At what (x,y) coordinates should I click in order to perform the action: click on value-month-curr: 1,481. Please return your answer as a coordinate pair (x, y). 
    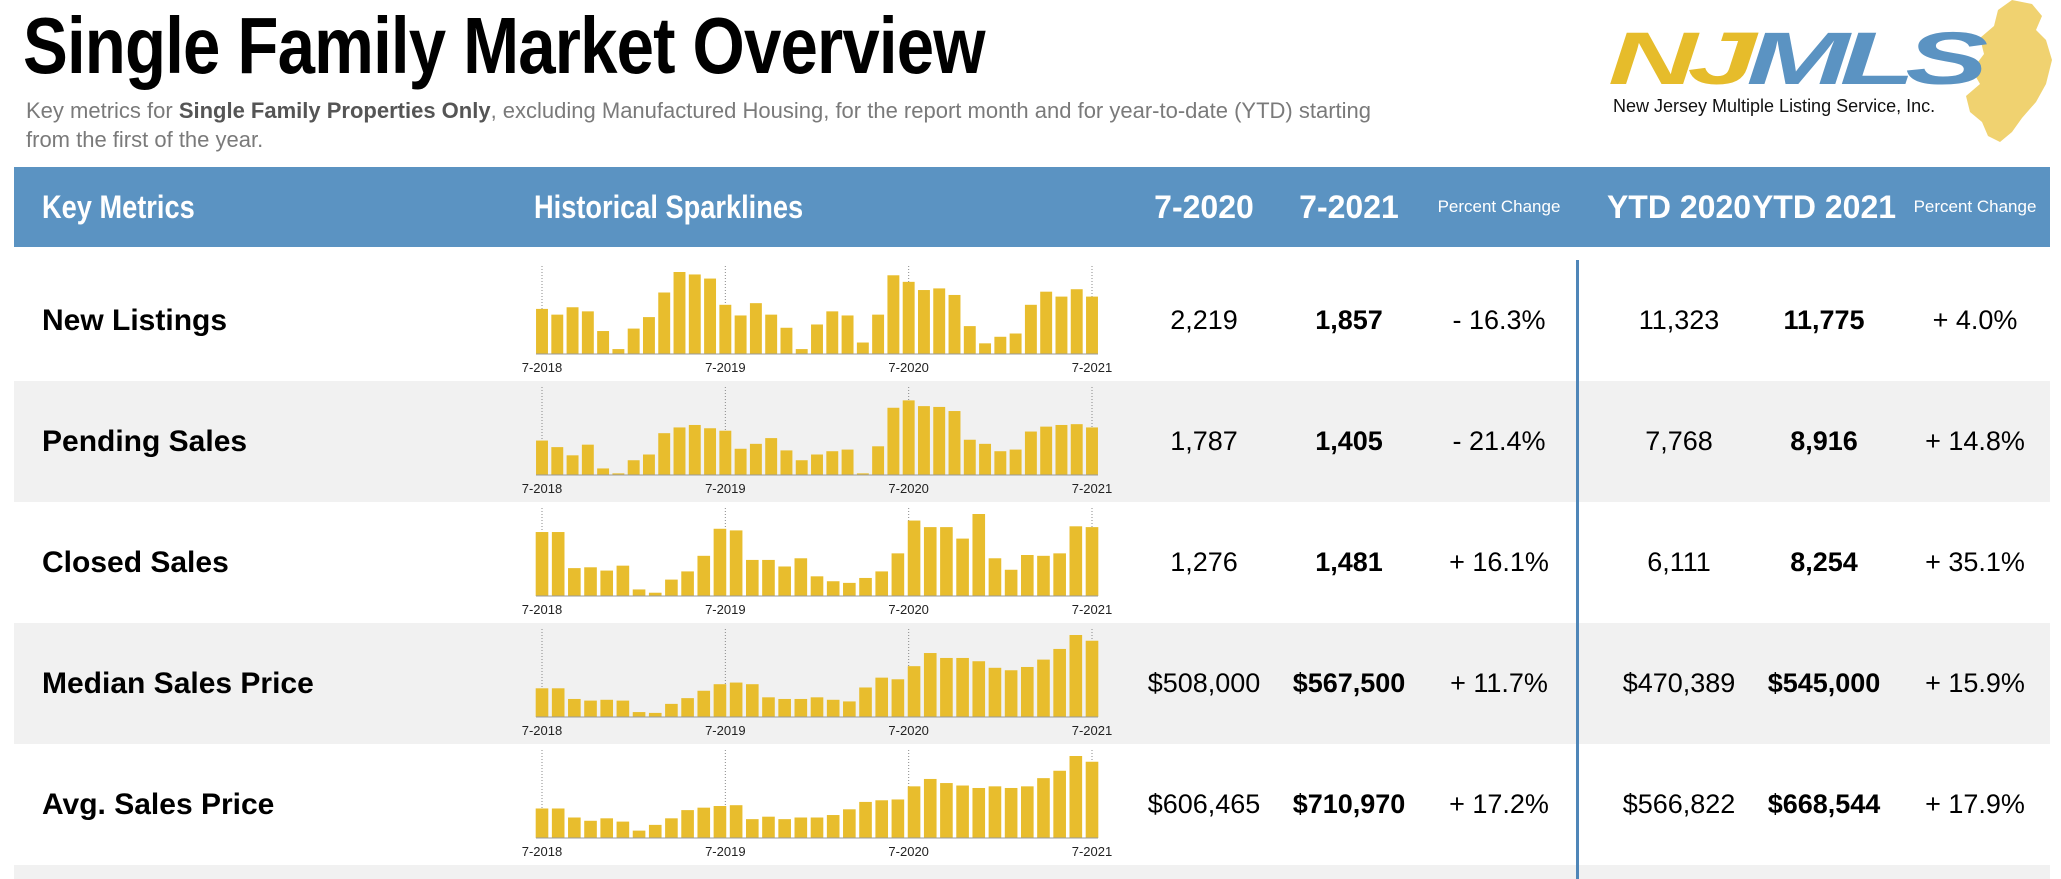
    Looking at the image, I should click on (1349, 562).